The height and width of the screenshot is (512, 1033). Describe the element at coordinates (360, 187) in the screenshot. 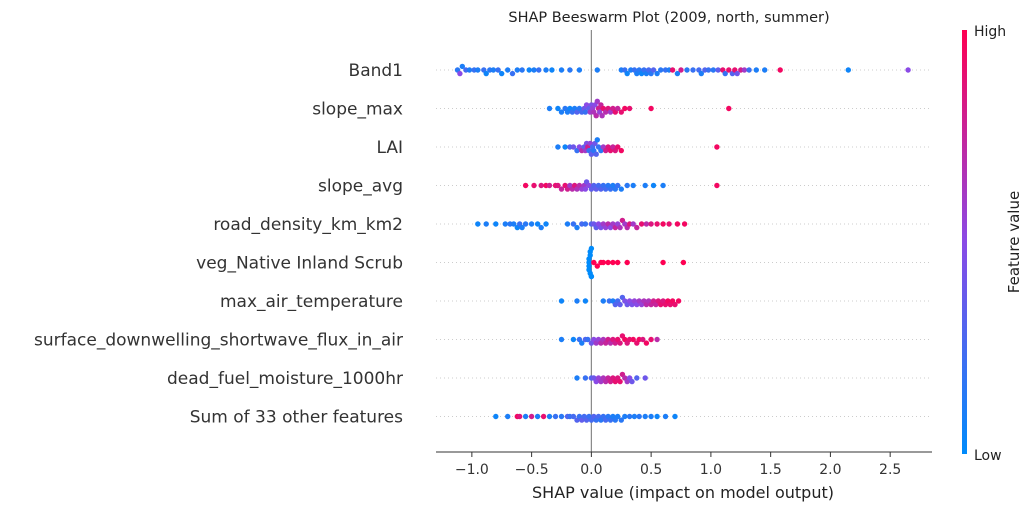

I see `feature-label: slope_avg` at that location.